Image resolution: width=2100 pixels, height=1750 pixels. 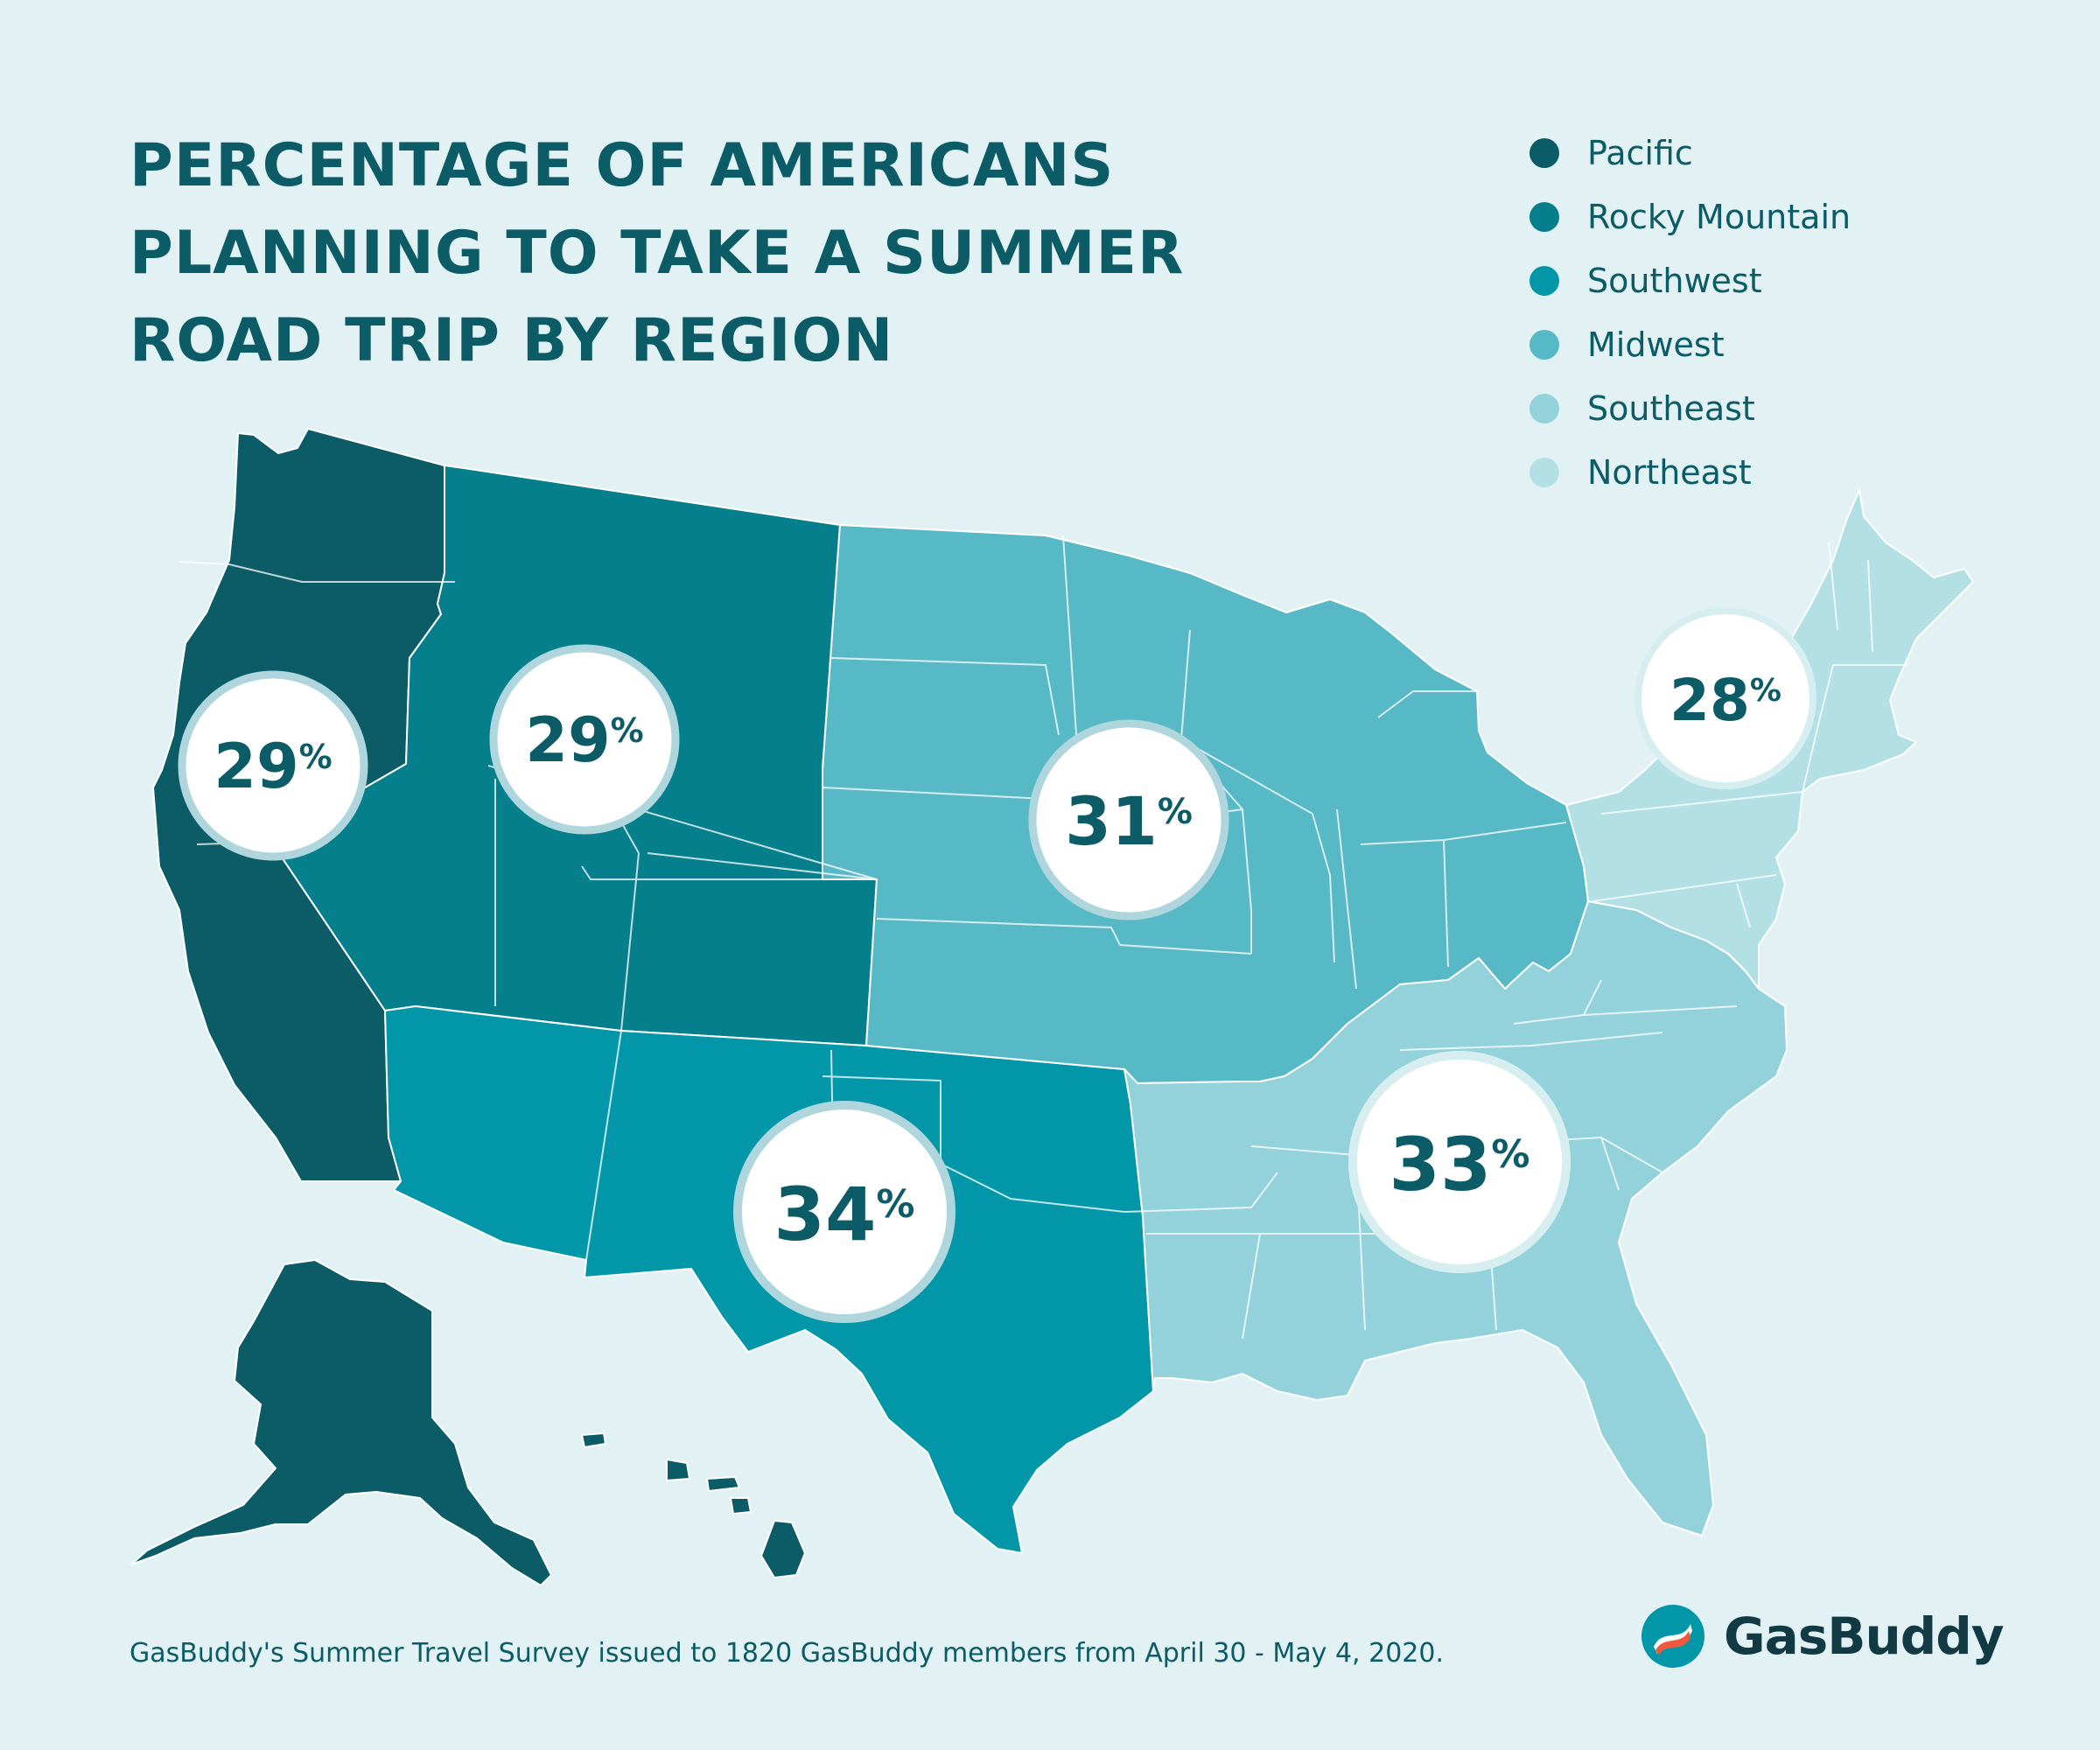 I want to click on badge-value: 31, so click(x=1111, y=821).